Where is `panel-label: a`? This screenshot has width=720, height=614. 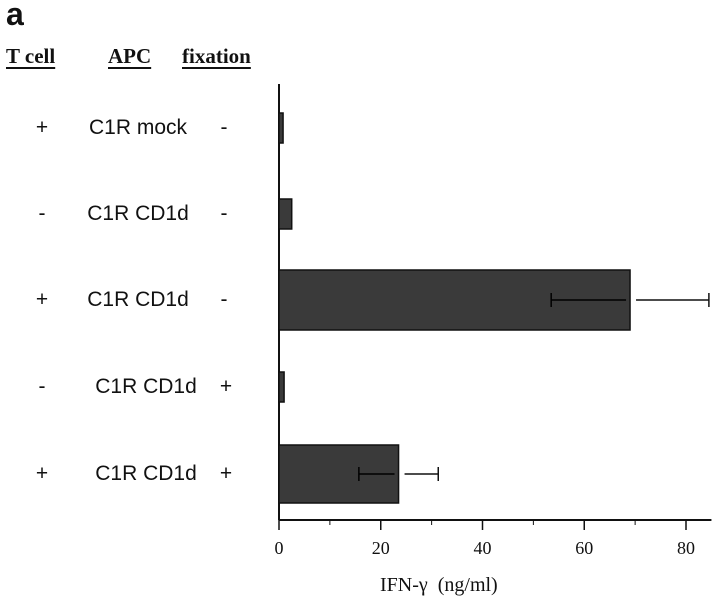
panel-label: a is located at coordinates (15, 16).